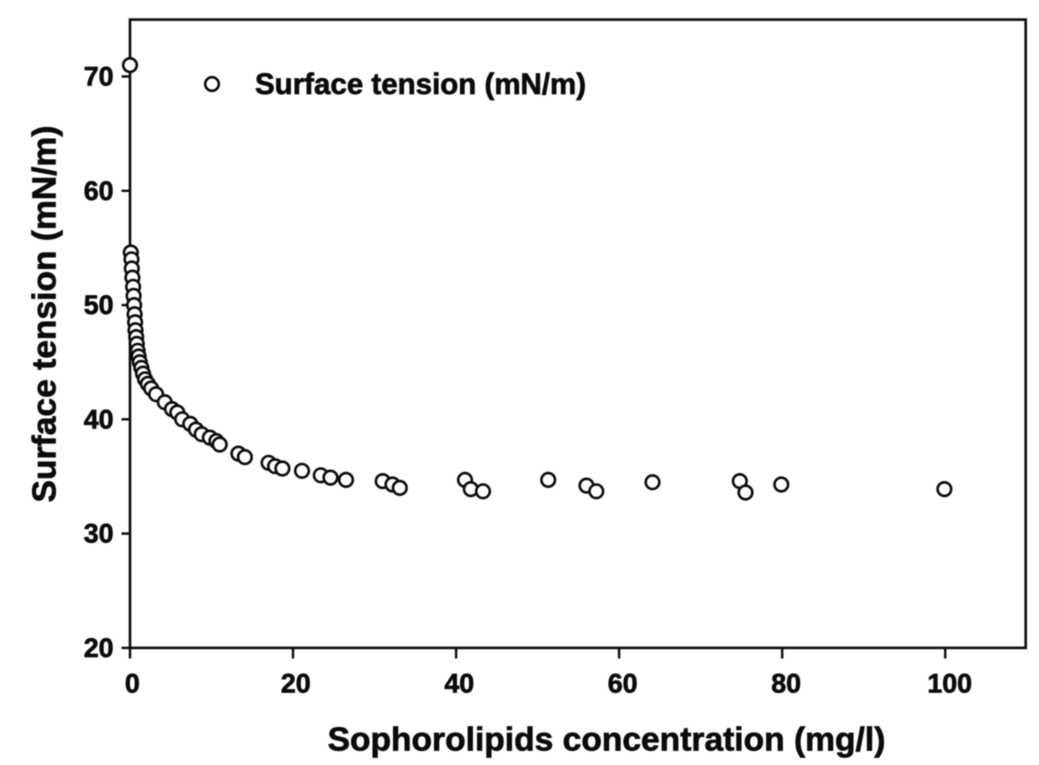 Image resolution: width=1039 pixels, height=765 pixels. I want to click on svg-text: 0, so click(132, 684).